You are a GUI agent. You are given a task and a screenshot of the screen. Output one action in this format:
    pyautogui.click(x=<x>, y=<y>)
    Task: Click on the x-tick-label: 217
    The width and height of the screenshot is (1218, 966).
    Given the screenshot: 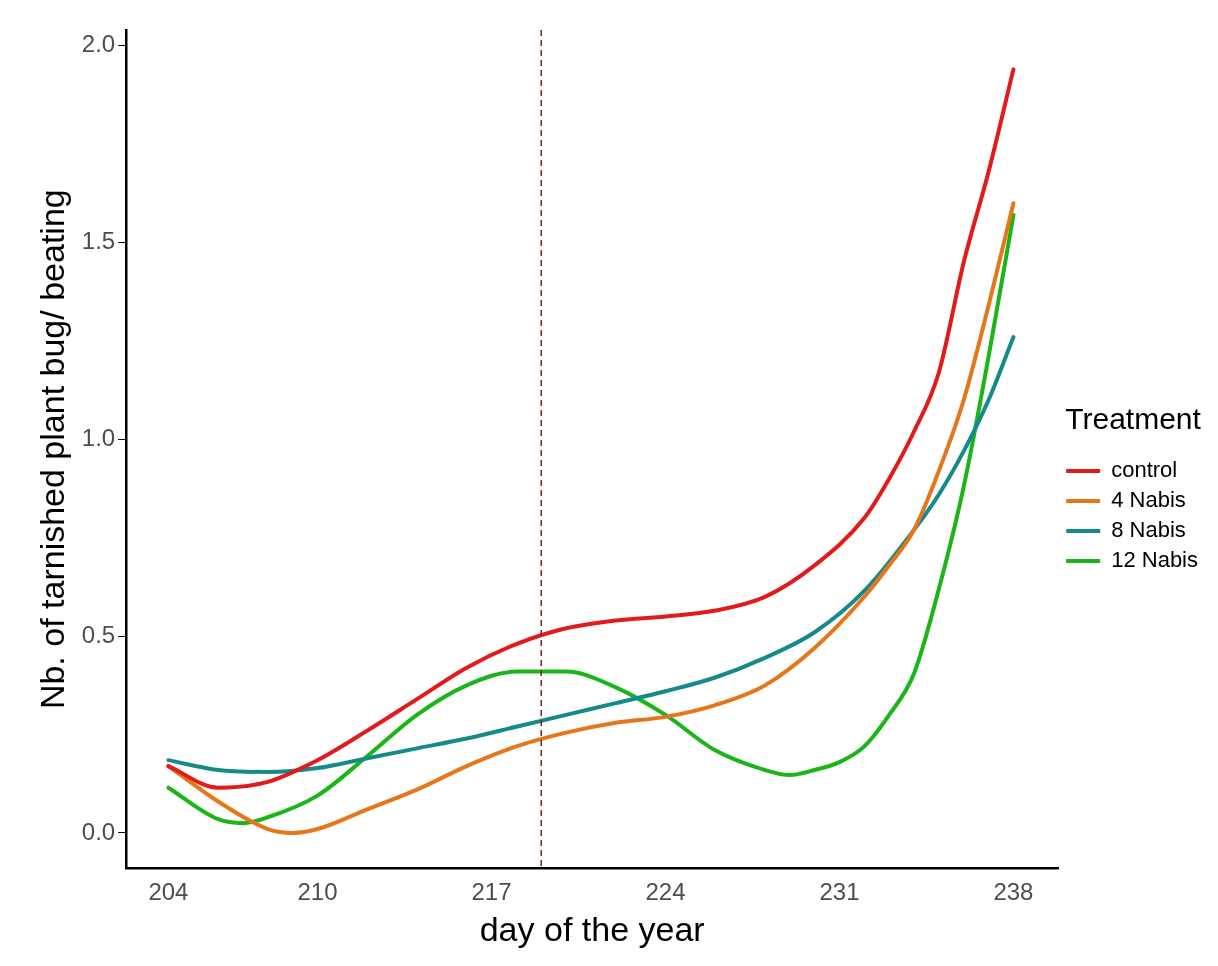 What is the action you would take?
    pyautogui.click(x=491, y=892)
    